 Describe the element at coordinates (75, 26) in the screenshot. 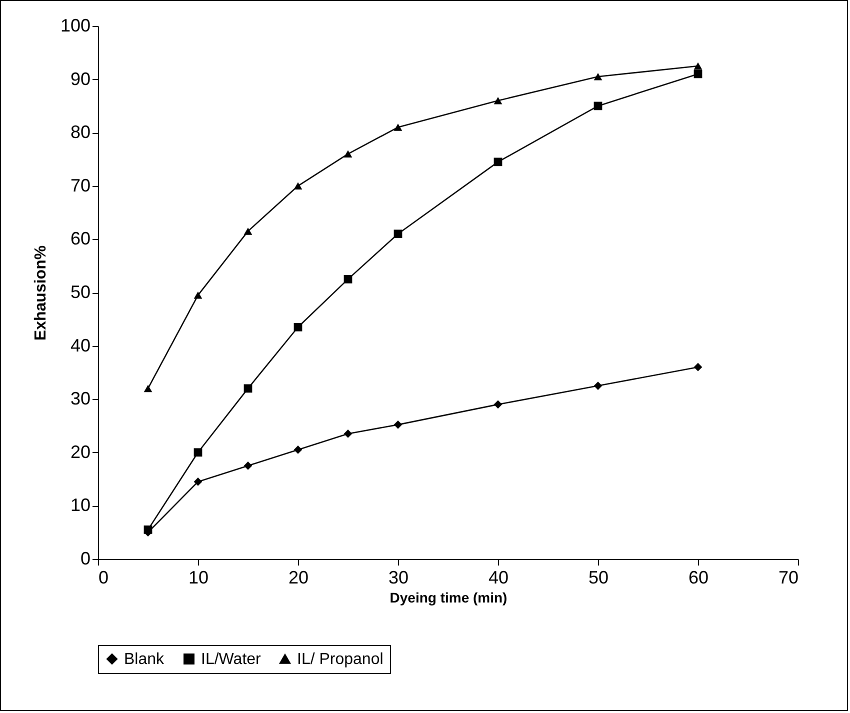

I see `y-tick-label: 100` at that location.